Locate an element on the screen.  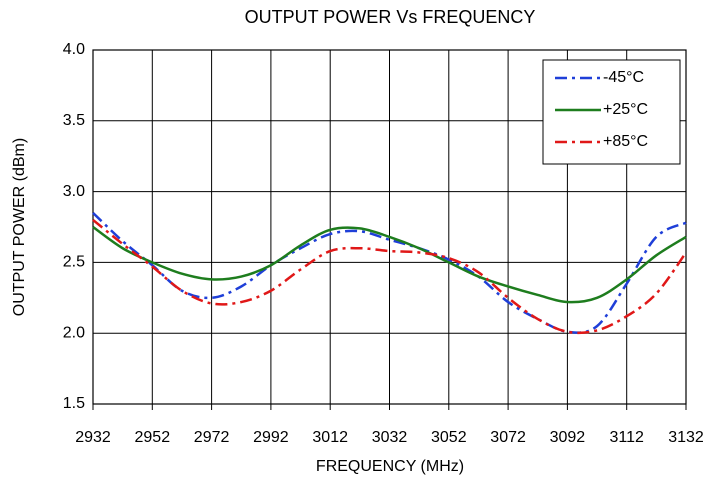
x-tick-label: 2972 is located at coordinates (212, 437).